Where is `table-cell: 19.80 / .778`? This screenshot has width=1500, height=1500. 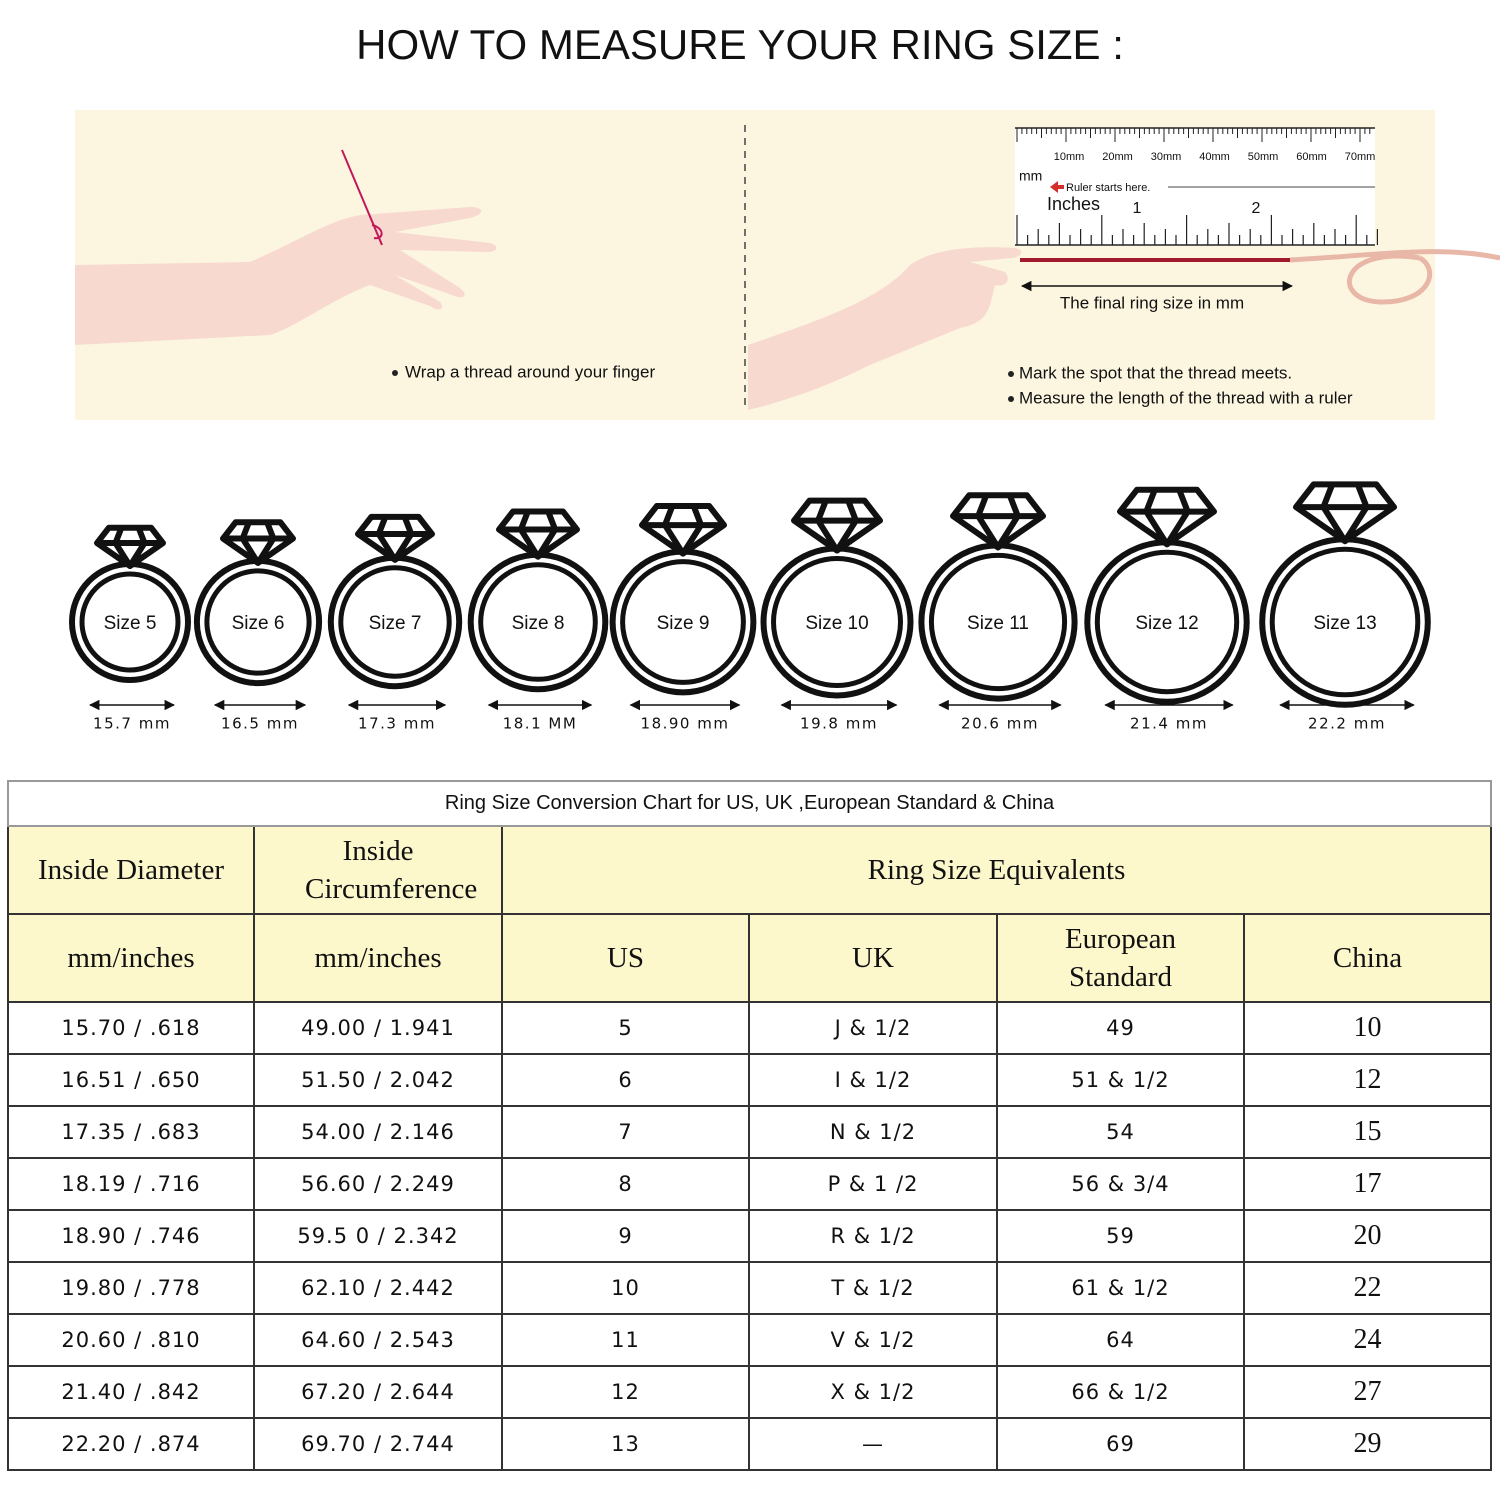 table-cell: 19.80 / .778 is located at coordinates (131, 1288).